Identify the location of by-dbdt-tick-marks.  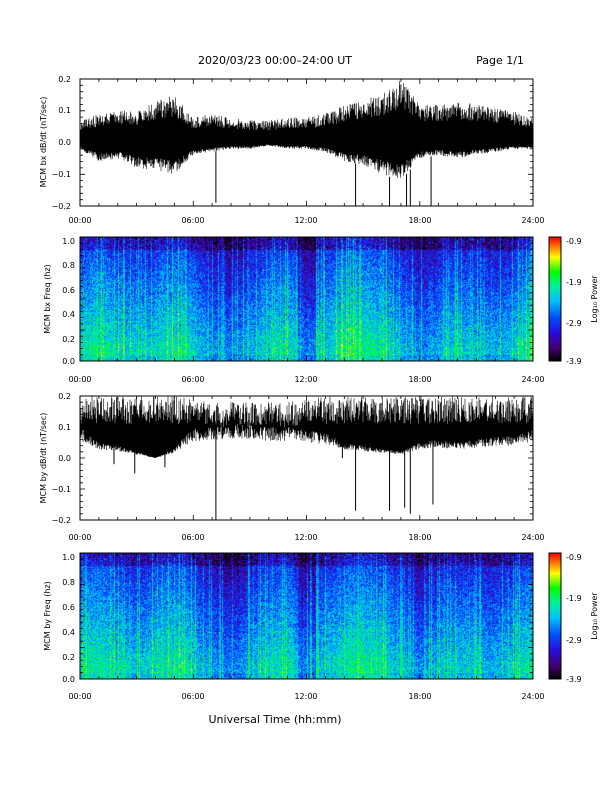
(306, 458).